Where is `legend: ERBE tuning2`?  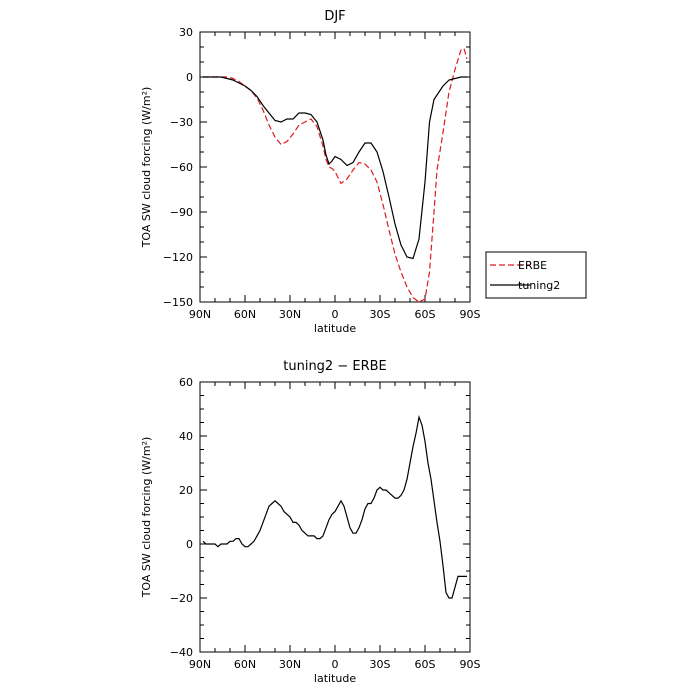
legend: ERBE tuning2 is located at coordinates (536, 275).